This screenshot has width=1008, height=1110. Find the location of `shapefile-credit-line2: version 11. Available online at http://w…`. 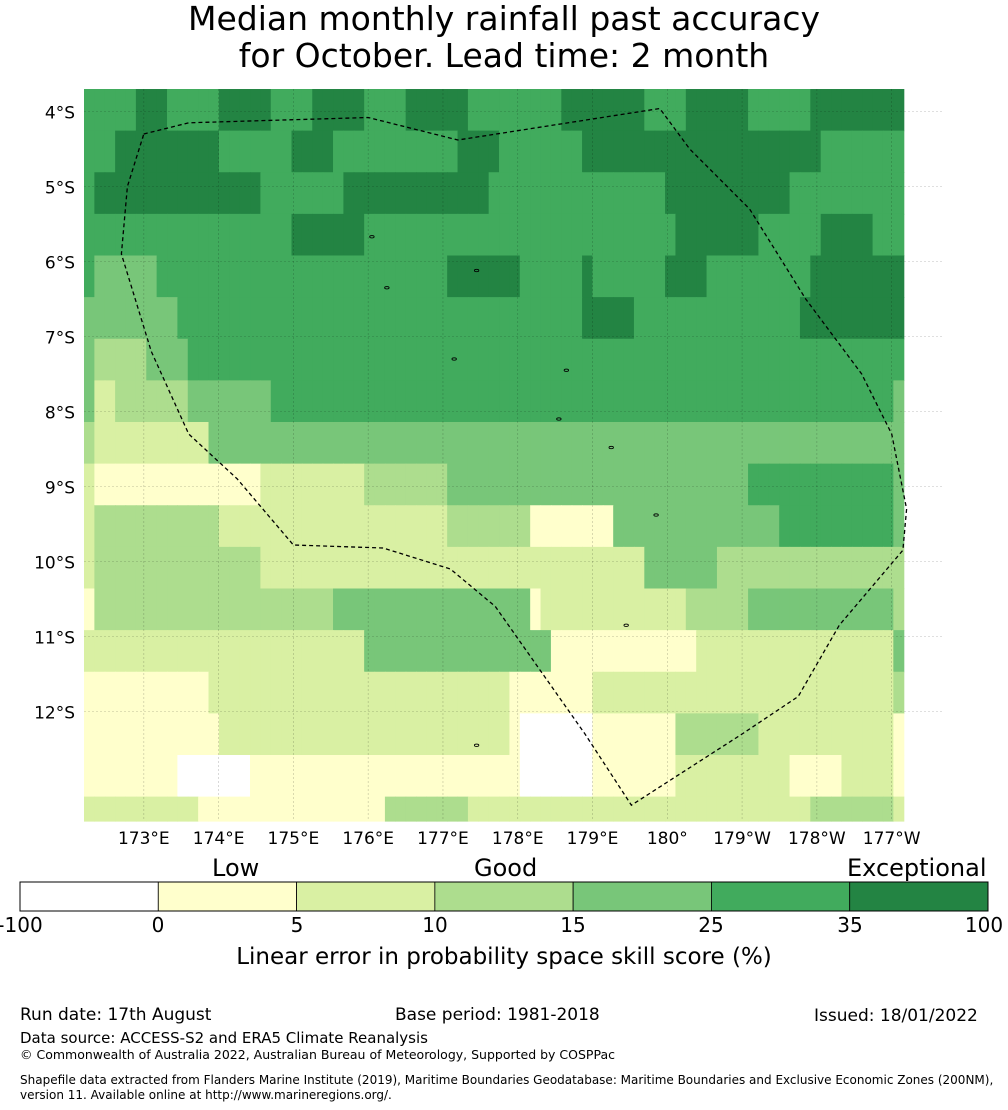

shapefile-credit-line2: version 11. Available online at http://w… is located at coordinates (206, 1095).